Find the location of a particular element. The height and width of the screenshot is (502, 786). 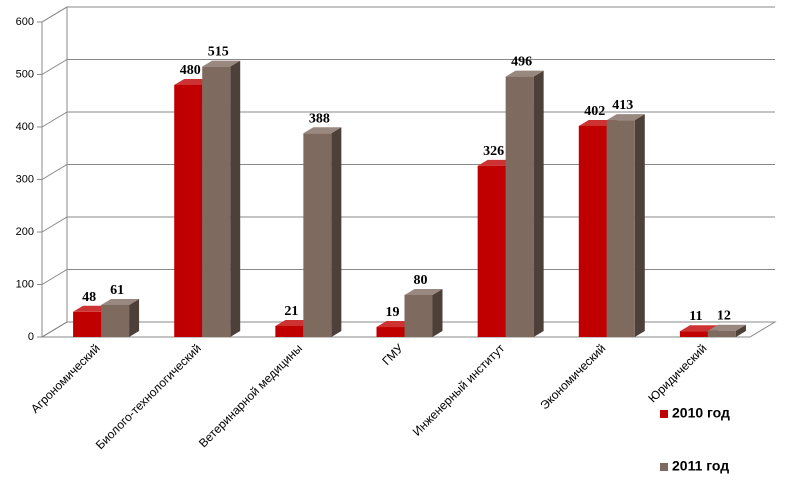

value-label: 11 is located at coordinates (695, 316).